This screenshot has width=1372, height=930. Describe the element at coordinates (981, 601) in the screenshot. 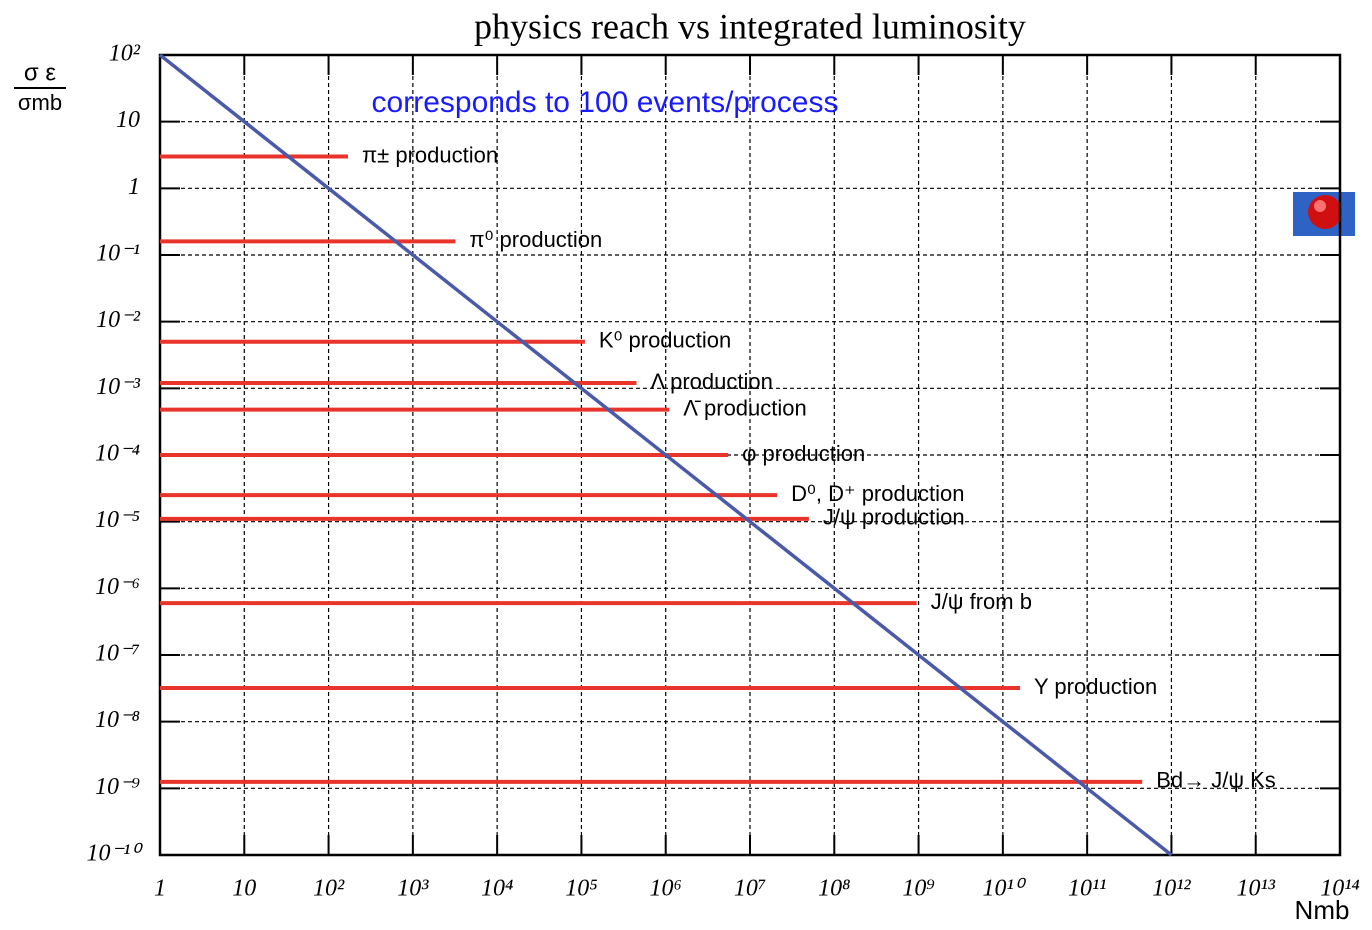

I see `process-label: J/ψ from b` at that location.